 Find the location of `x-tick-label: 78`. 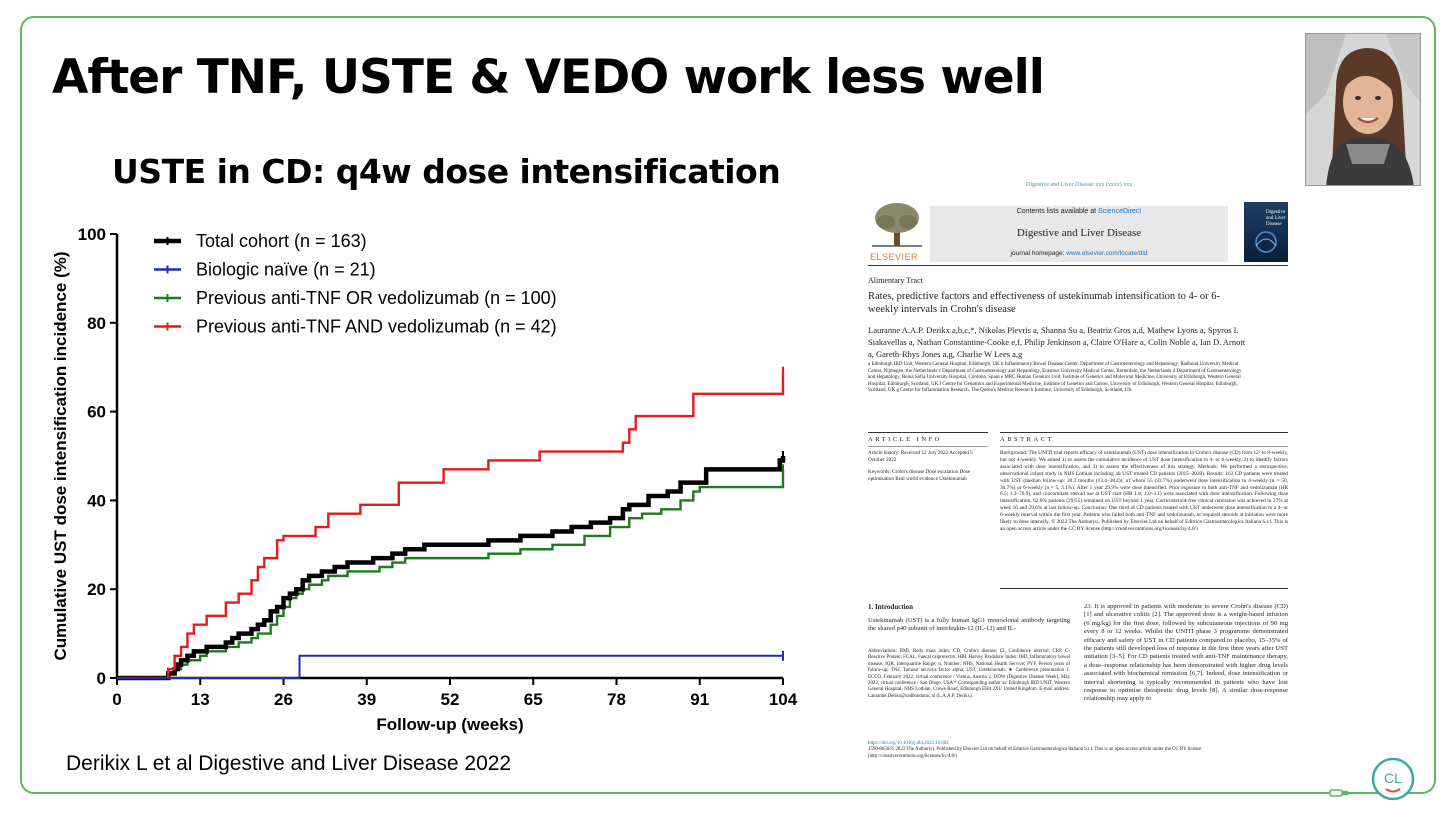

x-tick-label: 78 is located at coordinates (616, 699).